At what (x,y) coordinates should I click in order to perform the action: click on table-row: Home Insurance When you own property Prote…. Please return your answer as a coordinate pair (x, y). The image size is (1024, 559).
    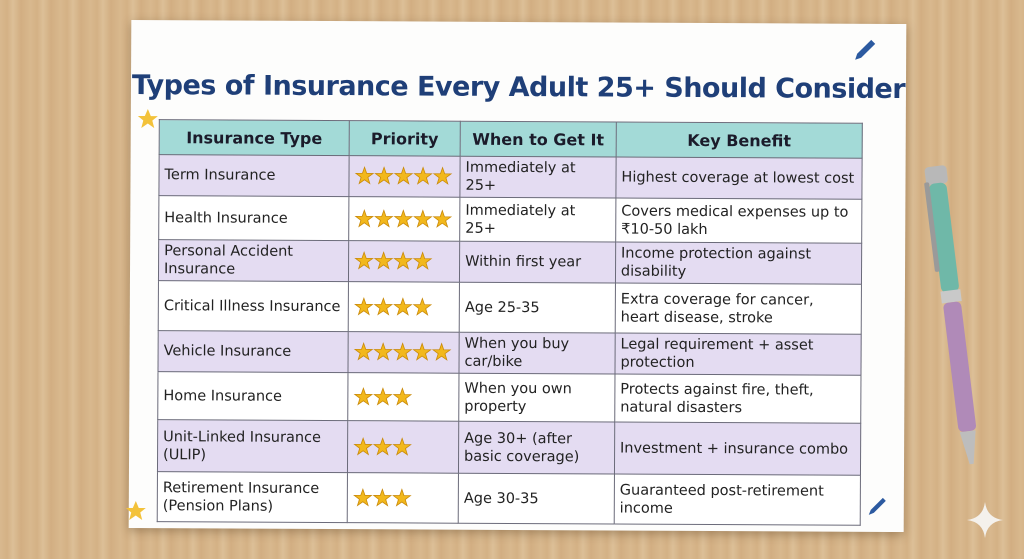
    Looking at the image, I should click on (509, 397).